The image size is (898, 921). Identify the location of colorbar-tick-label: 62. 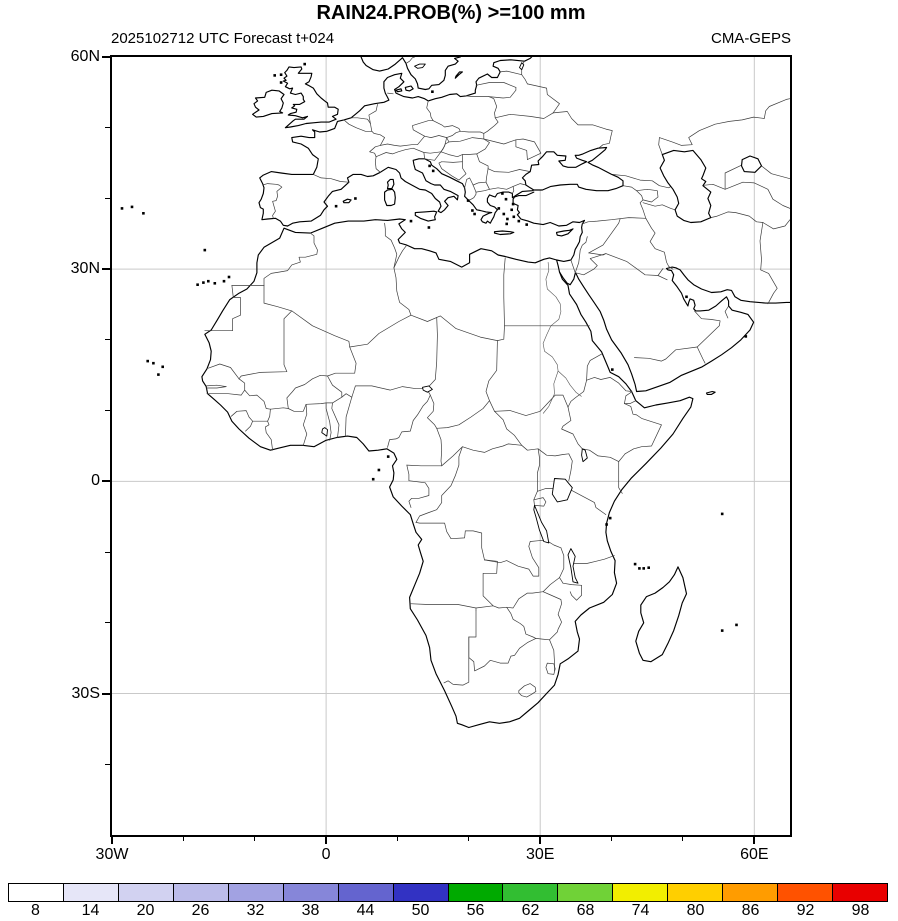
(530, 910).